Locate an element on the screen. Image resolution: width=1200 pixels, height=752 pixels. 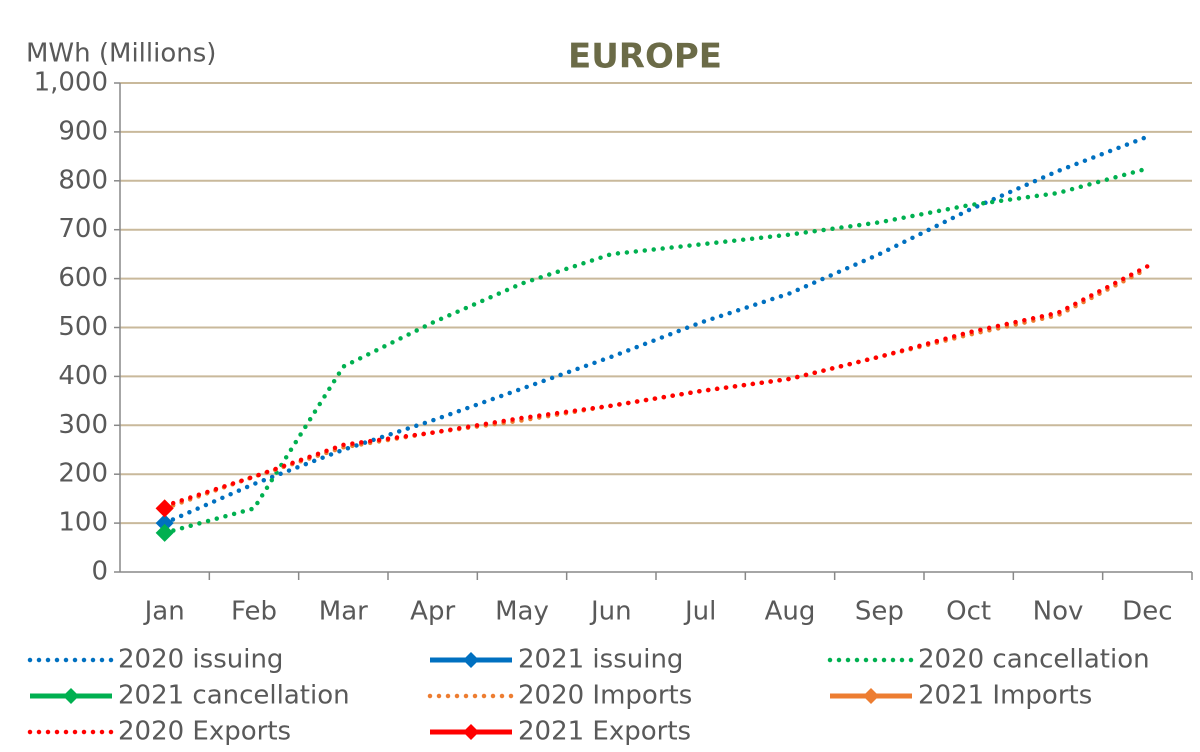
y-tick-label: 900 is located at coordinates (83, 131).